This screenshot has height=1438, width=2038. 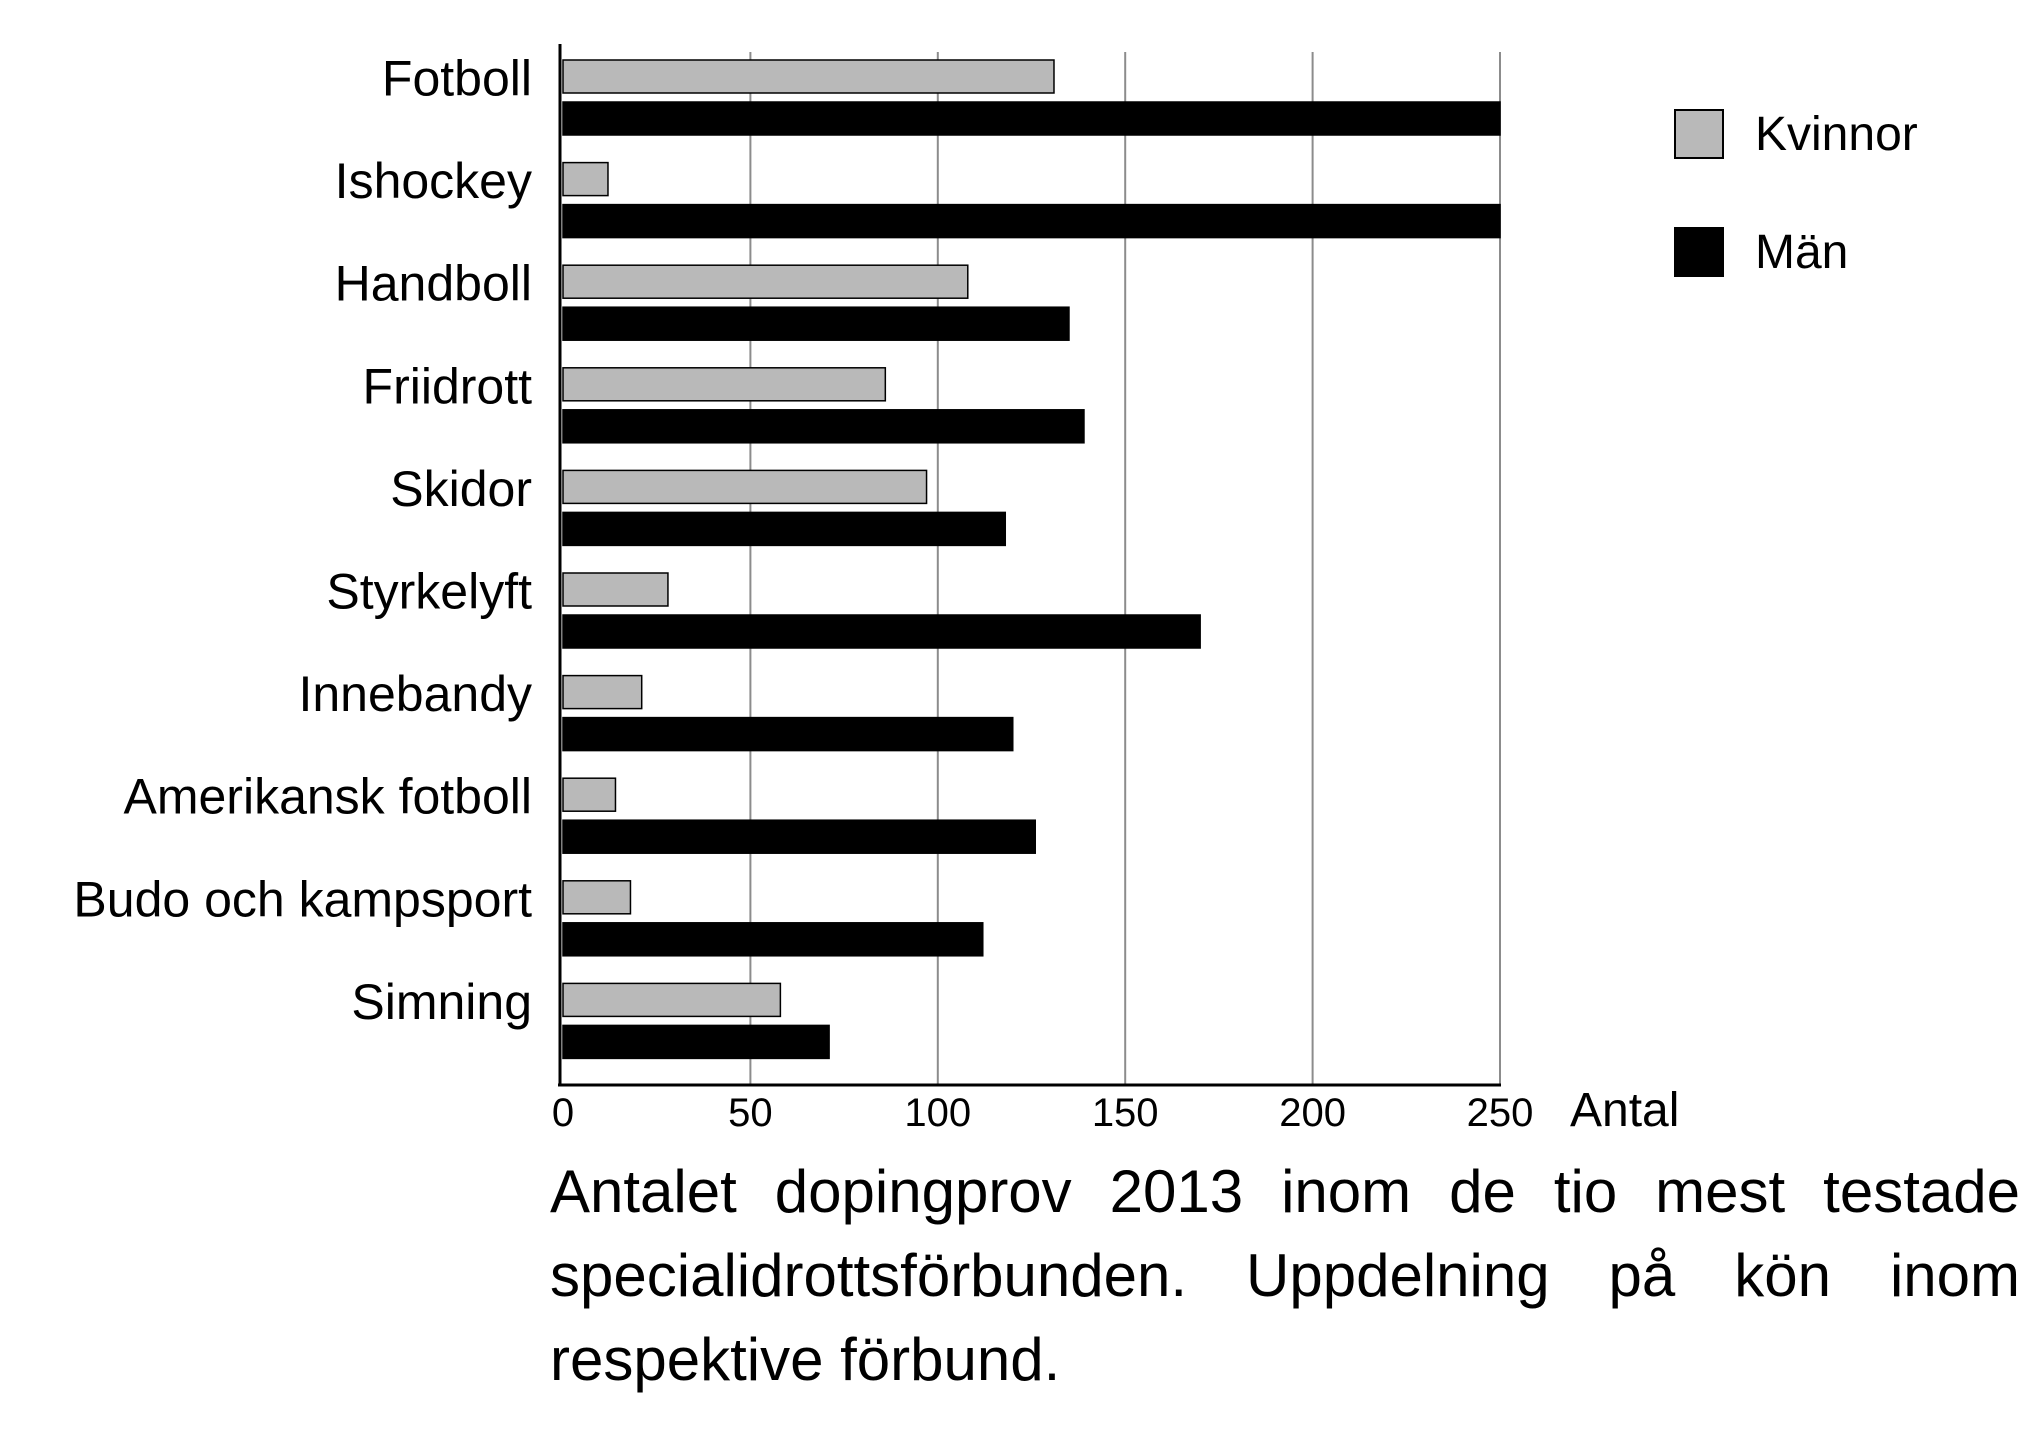 I want to click on category-label: Styrkelyft, so click(x=429, y=592).